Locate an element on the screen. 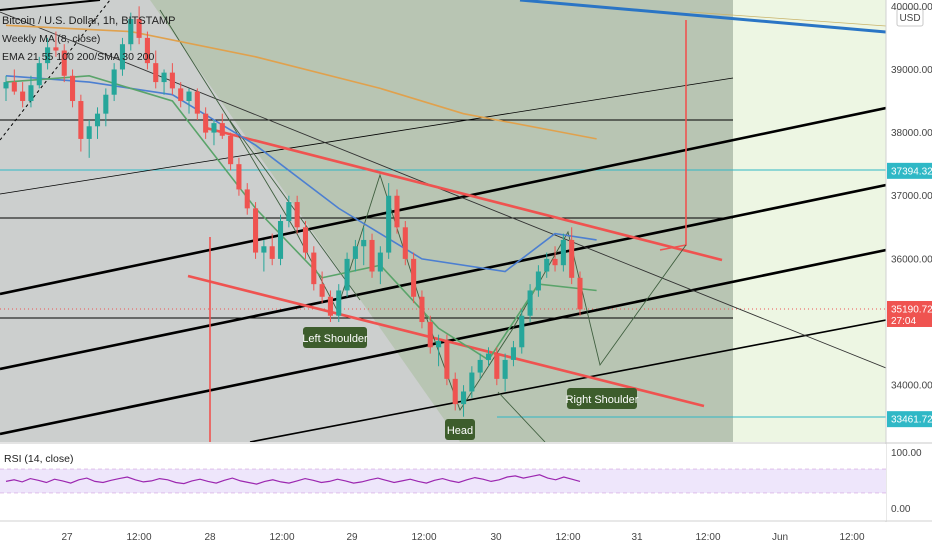 The width and height of the screenshot is (932, 555). rsi-band is located at coordinates (443, 481).